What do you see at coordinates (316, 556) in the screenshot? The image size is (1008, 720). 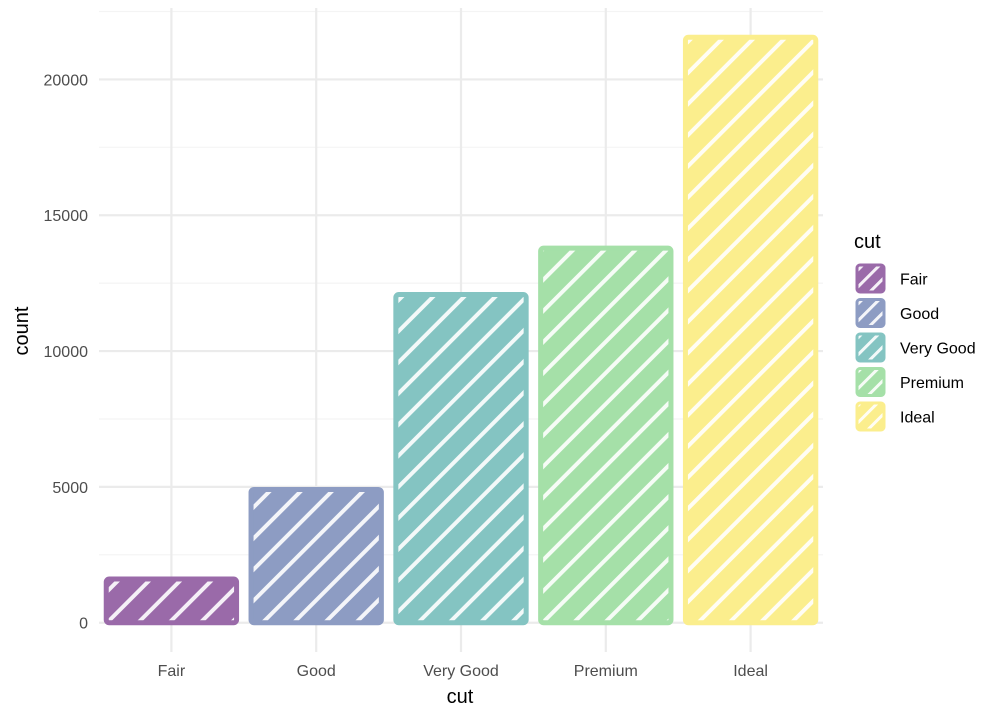 I see `bar-good` at bounding box center [316, 556].